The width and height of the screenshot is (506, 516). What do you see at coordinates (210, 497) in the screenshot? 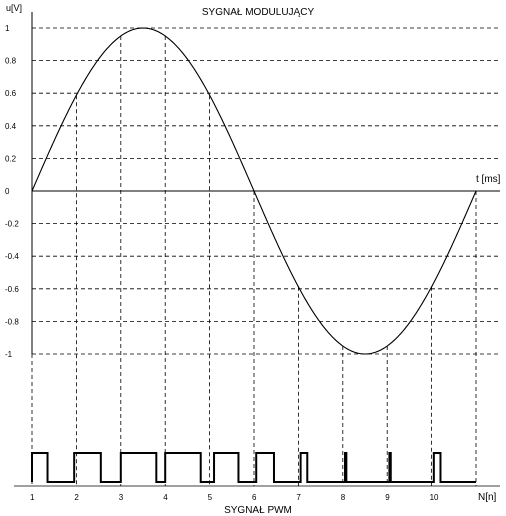
I see `pwm-x-tick-label: 5` at bounding box center [210, 497].